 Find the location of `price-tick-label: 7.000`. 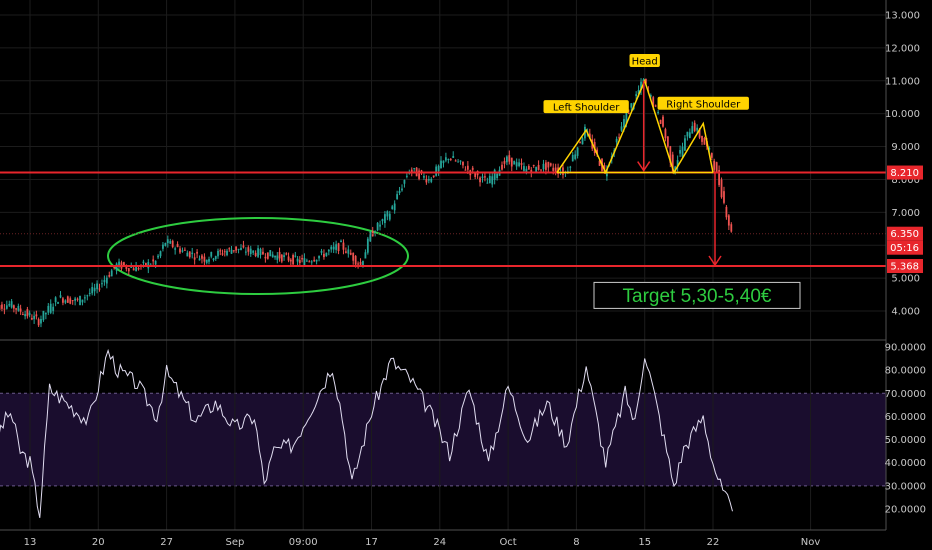

price-tick-label: 7.000 is located at coordinates (905, 213).